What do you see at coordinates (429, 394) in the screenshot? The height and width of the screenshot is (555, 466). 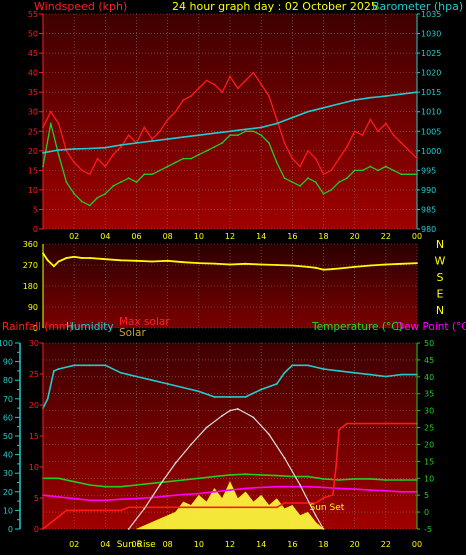 I see `temperature-tick-label: 35` at bounding box center [429, 394].